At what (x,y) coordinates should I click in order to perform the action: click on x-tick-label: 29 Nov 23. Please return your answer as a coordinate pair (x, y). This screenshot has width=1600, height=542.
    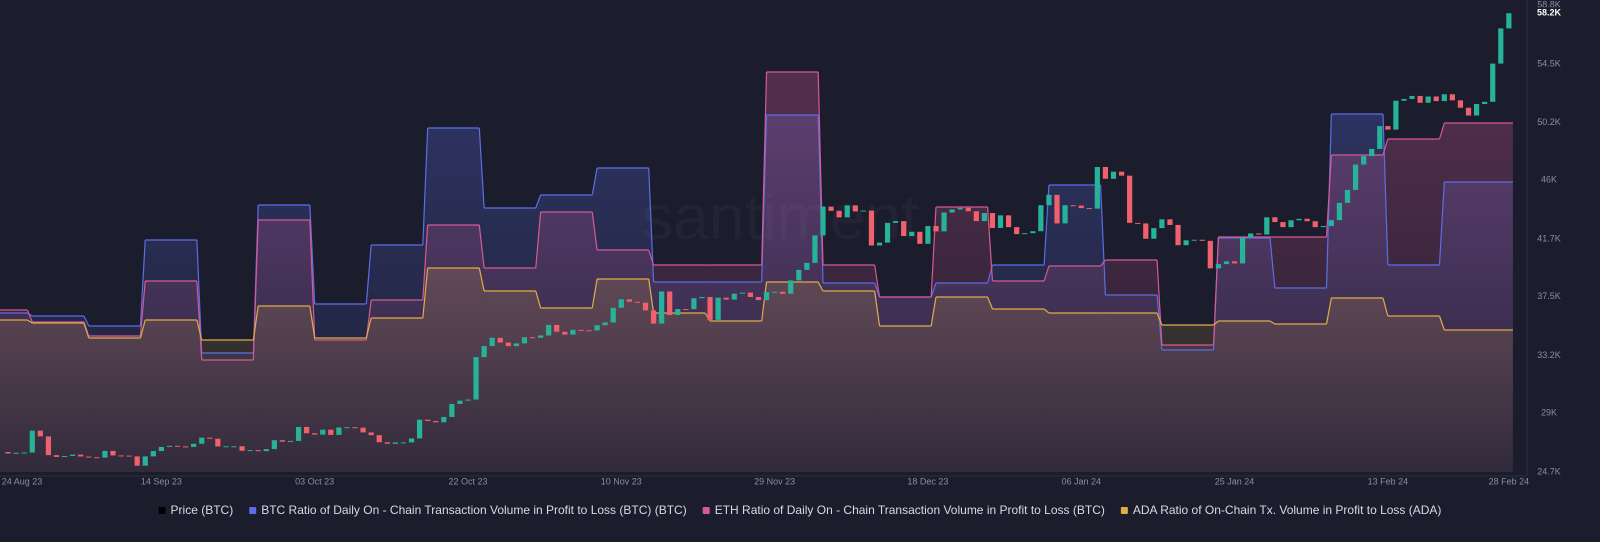
    Looking at the image, I should click on (774, 481).